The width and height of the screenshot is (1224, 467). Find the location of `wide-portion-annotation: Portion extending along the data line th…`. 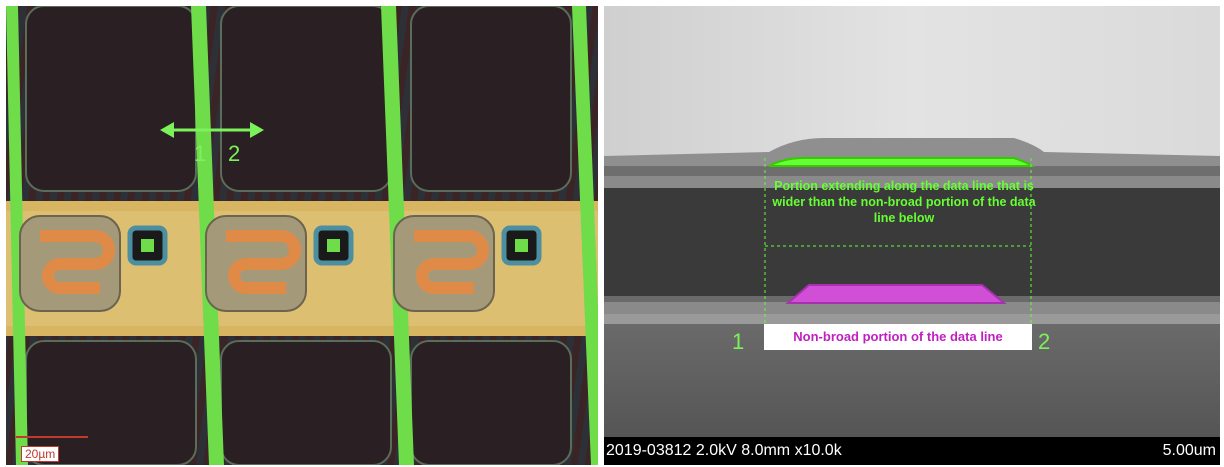

wide-portion-annotation: Portion extending along the data line th… is located at coordinates (904, 202).